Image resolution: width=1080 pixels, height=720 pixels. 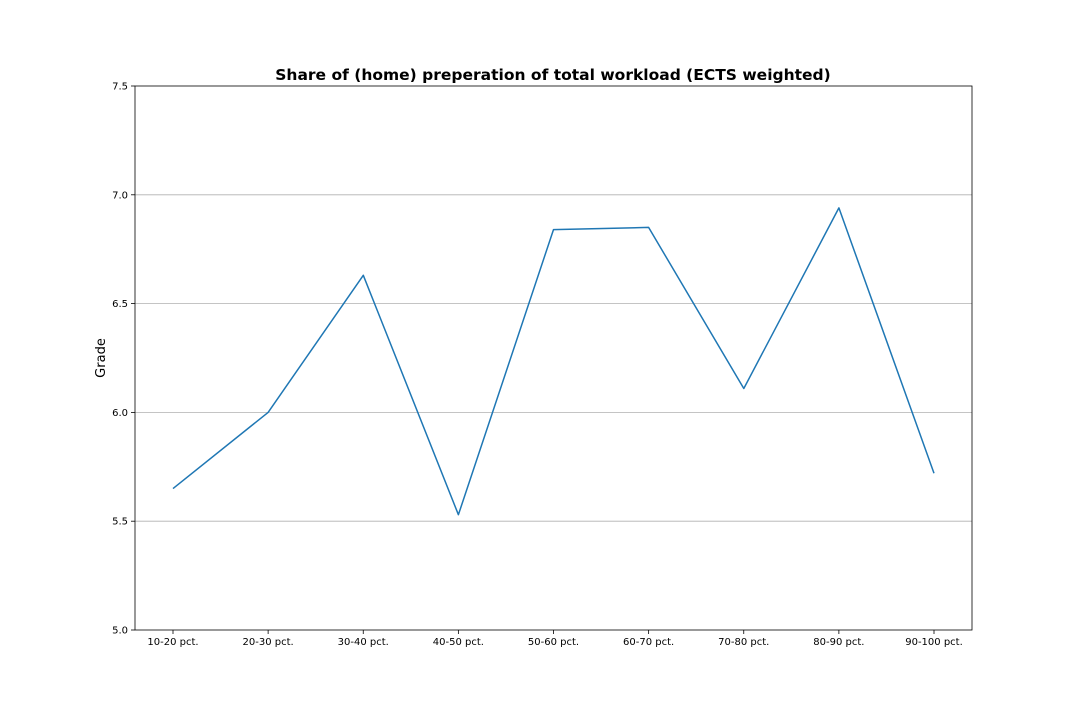 What do you see at coordinates (458, 642) in the screenshot?
I see `x-tick-label: 40-50 pct.` at bounding box center [458, 642].